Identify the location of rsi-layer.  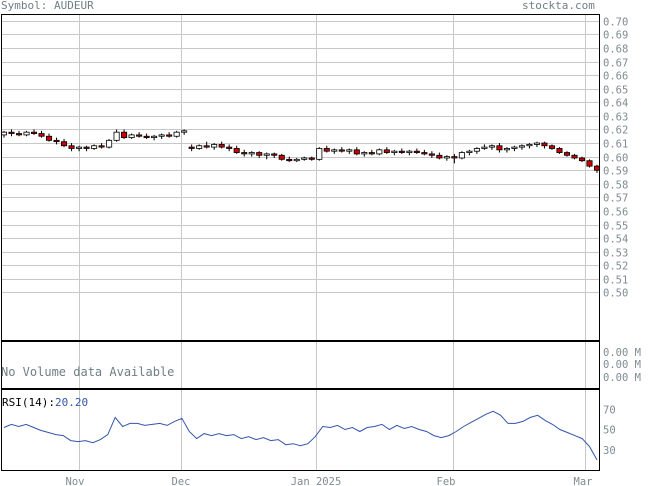
(300, 435).